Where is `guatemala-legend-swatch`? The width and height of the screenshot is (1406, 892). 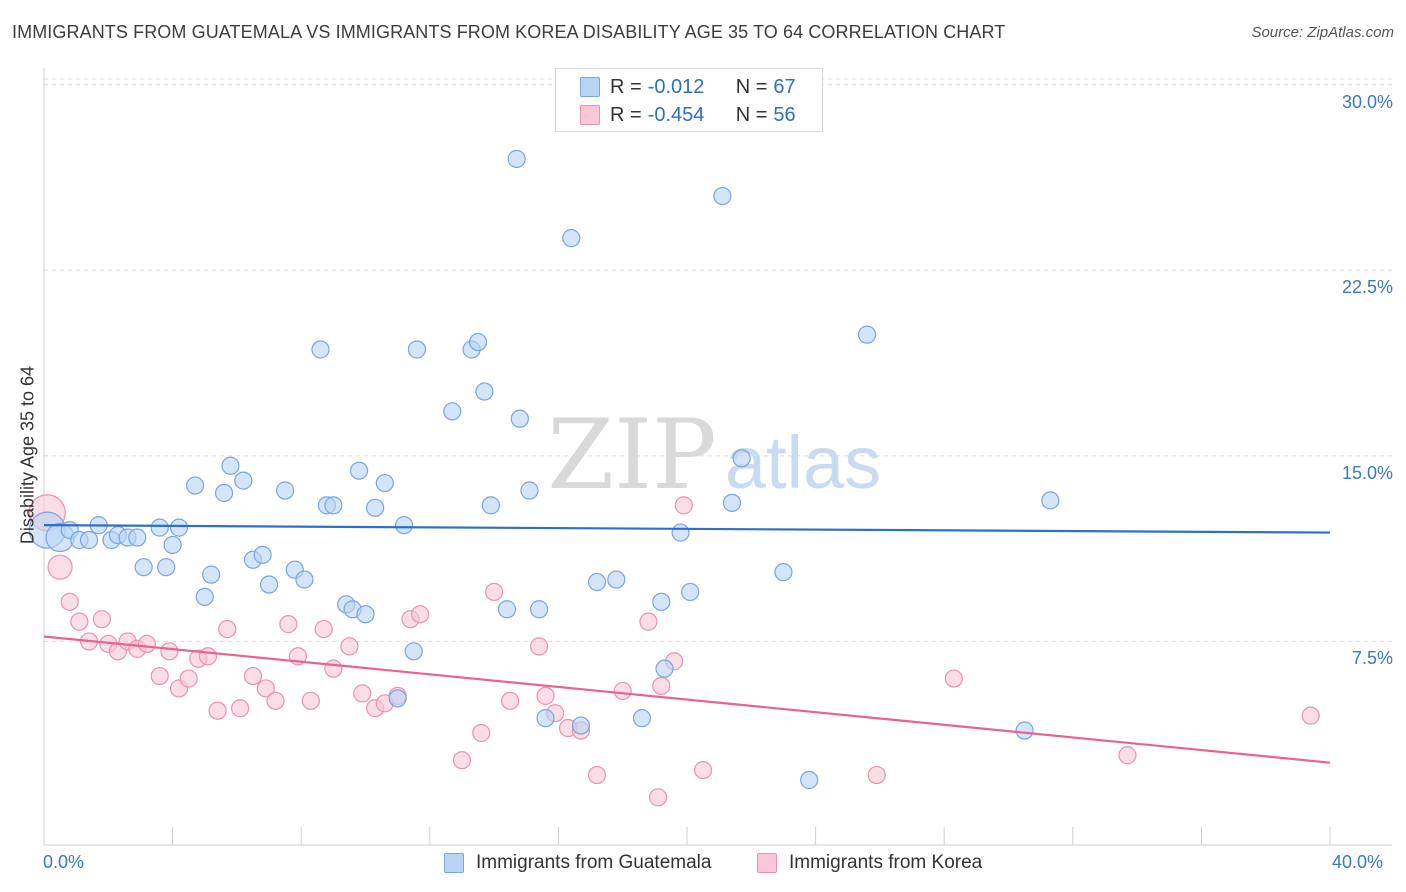
guatemala-legend-swatch is located at coordinates (454, 863).